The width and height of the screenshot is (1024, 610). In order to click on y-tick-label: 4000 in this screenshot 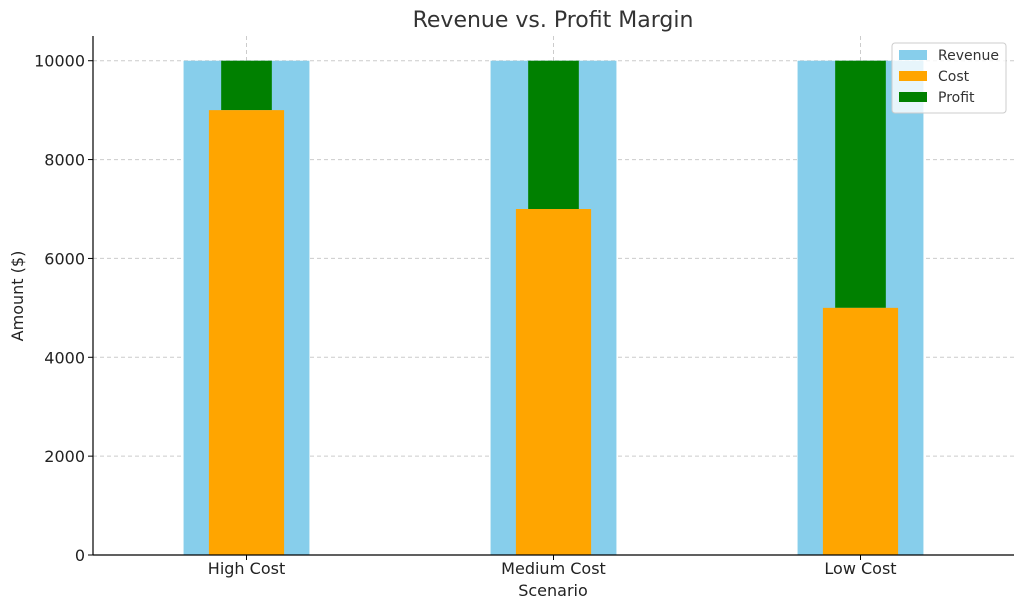, I will do `click(64, 357)`.